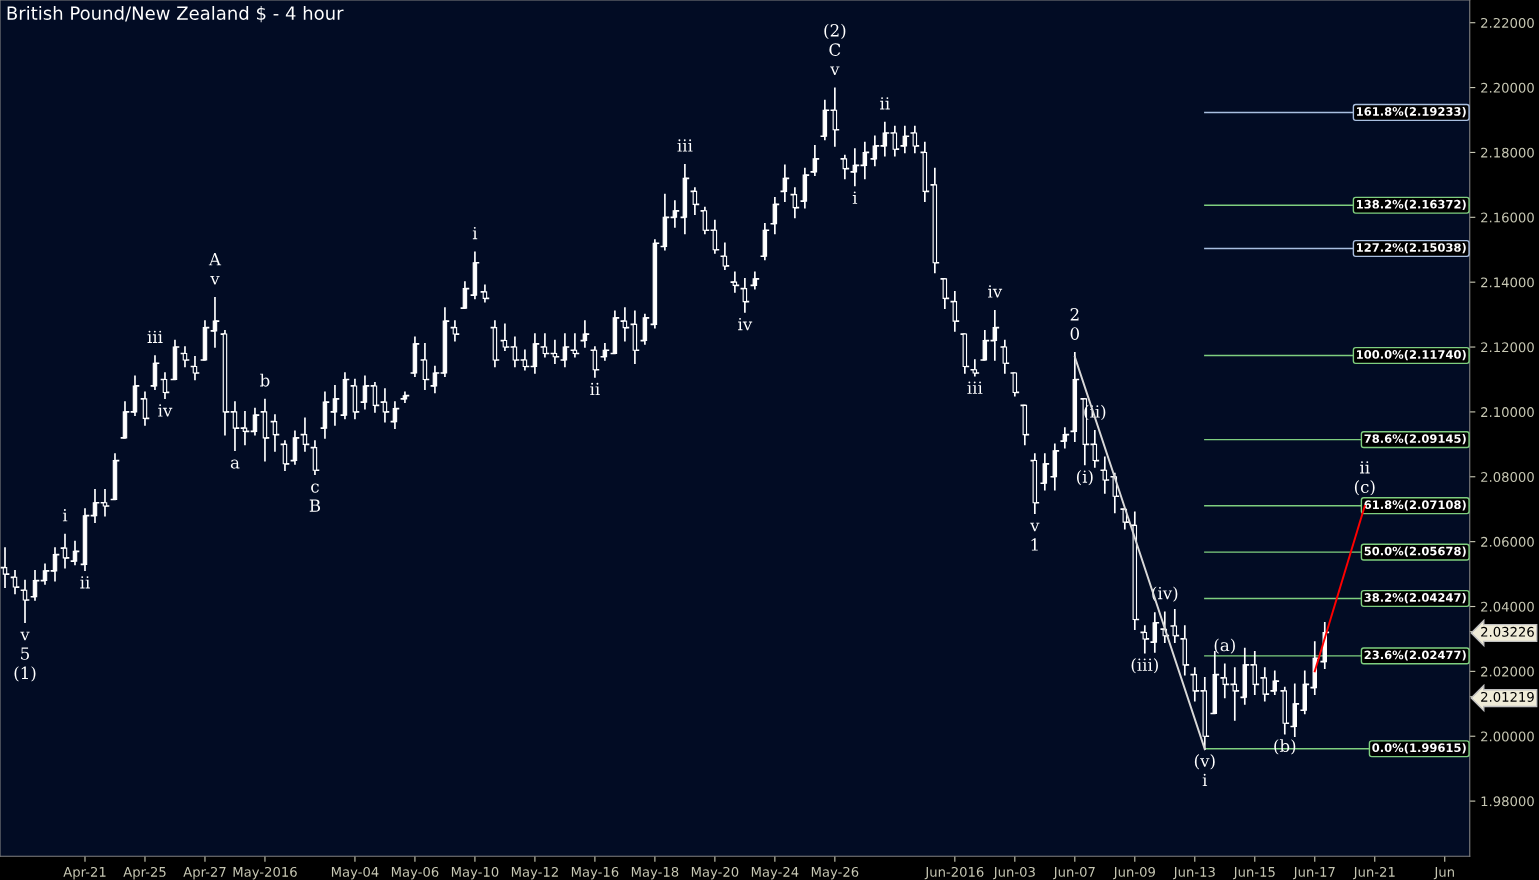  I want to click on ref-line-label: 161.8%(2.19233), so click(1411, 112).